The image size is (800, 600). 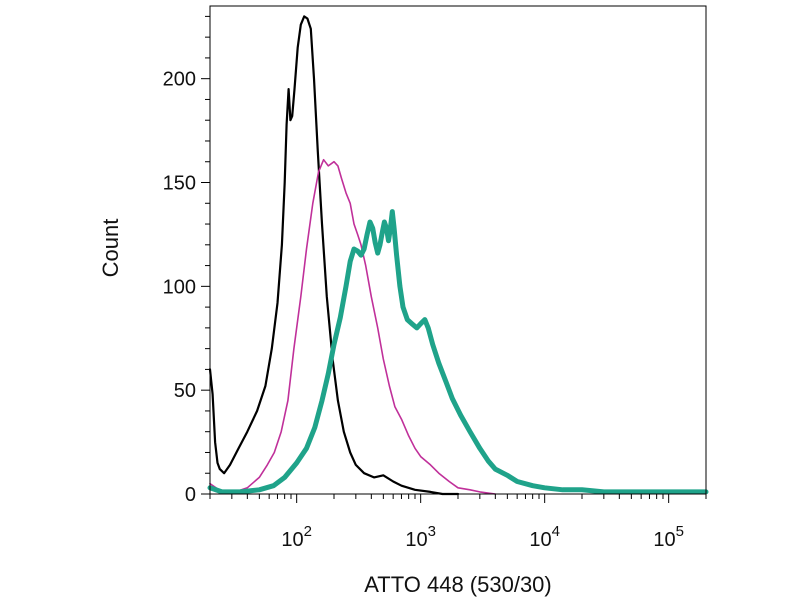 I want to click on y-tick-label: 0, so click(x=190, y=495).